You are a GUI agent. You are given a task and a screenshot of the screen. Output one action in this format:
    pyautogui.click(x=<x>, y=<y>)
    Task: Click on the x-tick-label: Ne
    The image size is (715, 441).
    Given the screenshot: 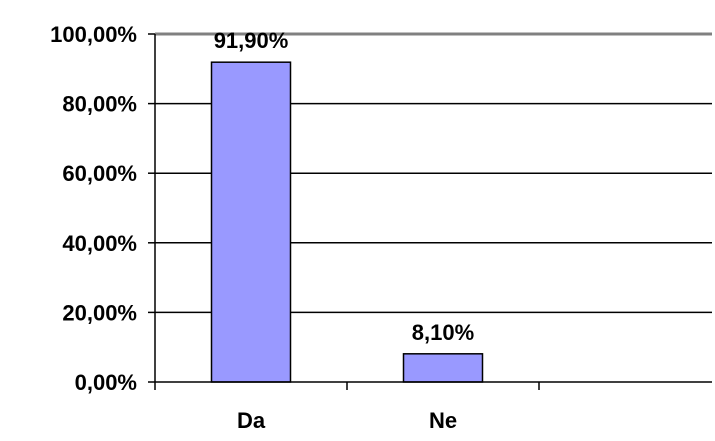 What is the action you would take?
    pyautogui.click(x=443, y=420)
    